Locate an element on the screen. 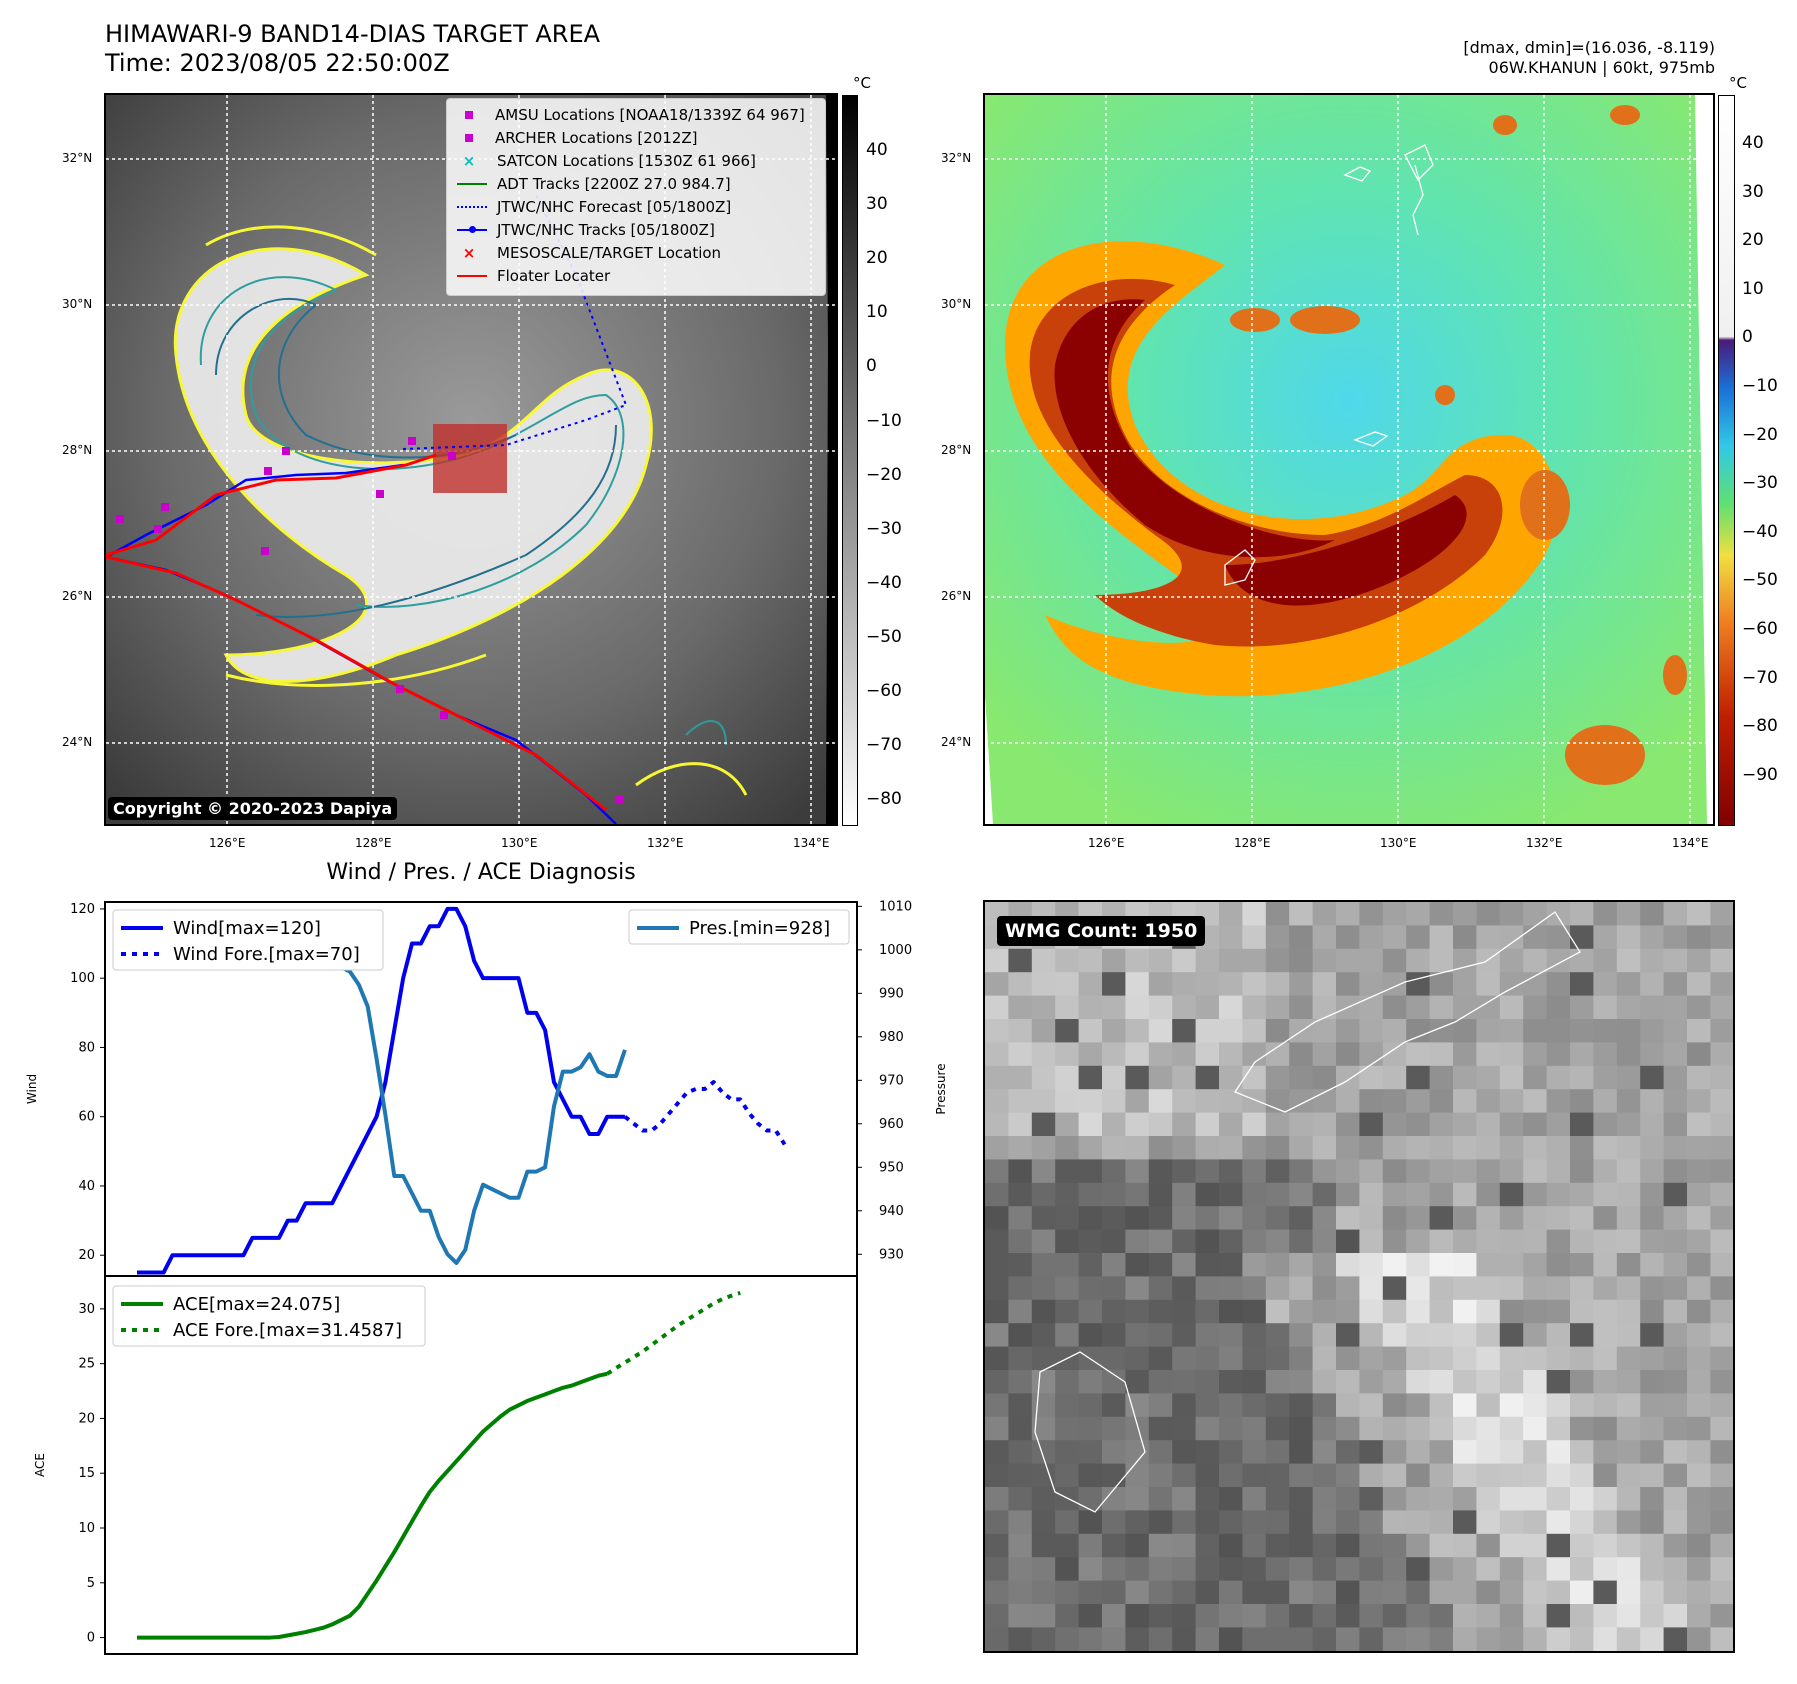  colorbar-tick-label: −90 is located at coordinates (1760, 774).